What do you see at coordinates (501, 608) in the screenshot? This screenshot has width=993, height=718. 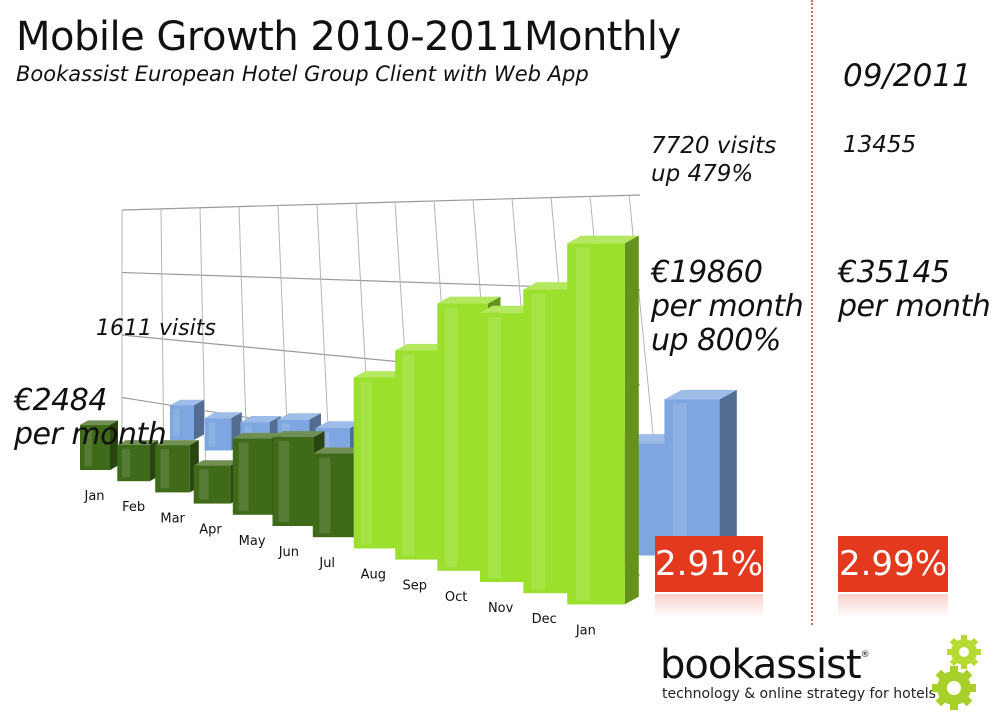 I see `month-label: Nov` at bounding box center [501, 608].